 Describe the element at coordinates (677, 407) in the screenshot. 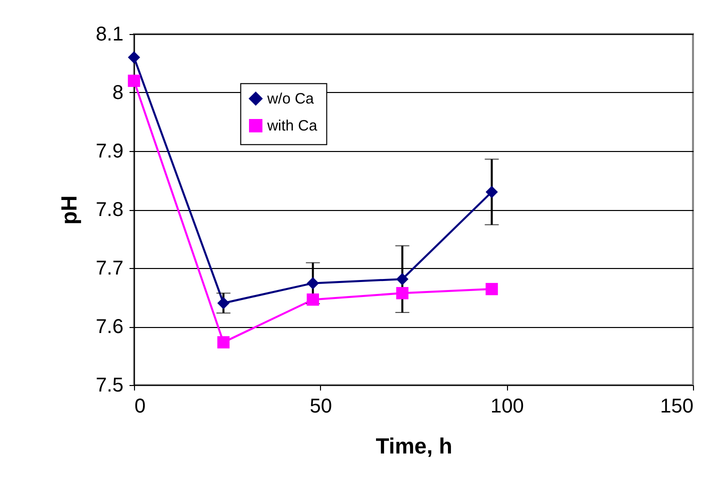

I see `x-tick-label: 150` at that location.